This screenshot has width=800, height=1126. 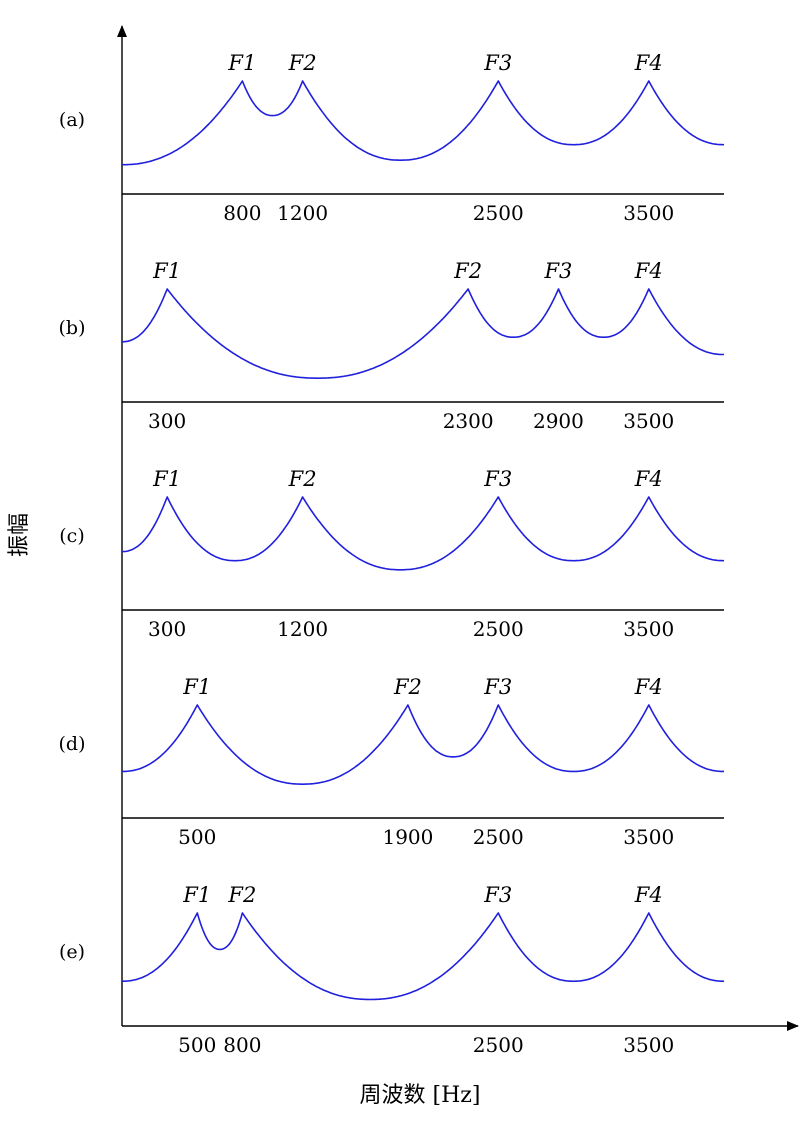 I want to click on panel-label: (e), so click(x=72, y=952).